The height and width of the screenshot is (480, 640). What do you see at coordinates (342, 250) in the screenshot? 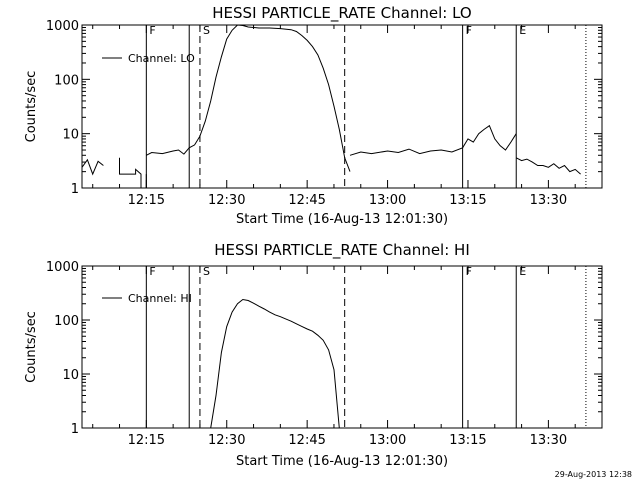
I see `chart-title: HESSI PARTICLE_RATE Channel: HI` at bounding box center [342, 250].